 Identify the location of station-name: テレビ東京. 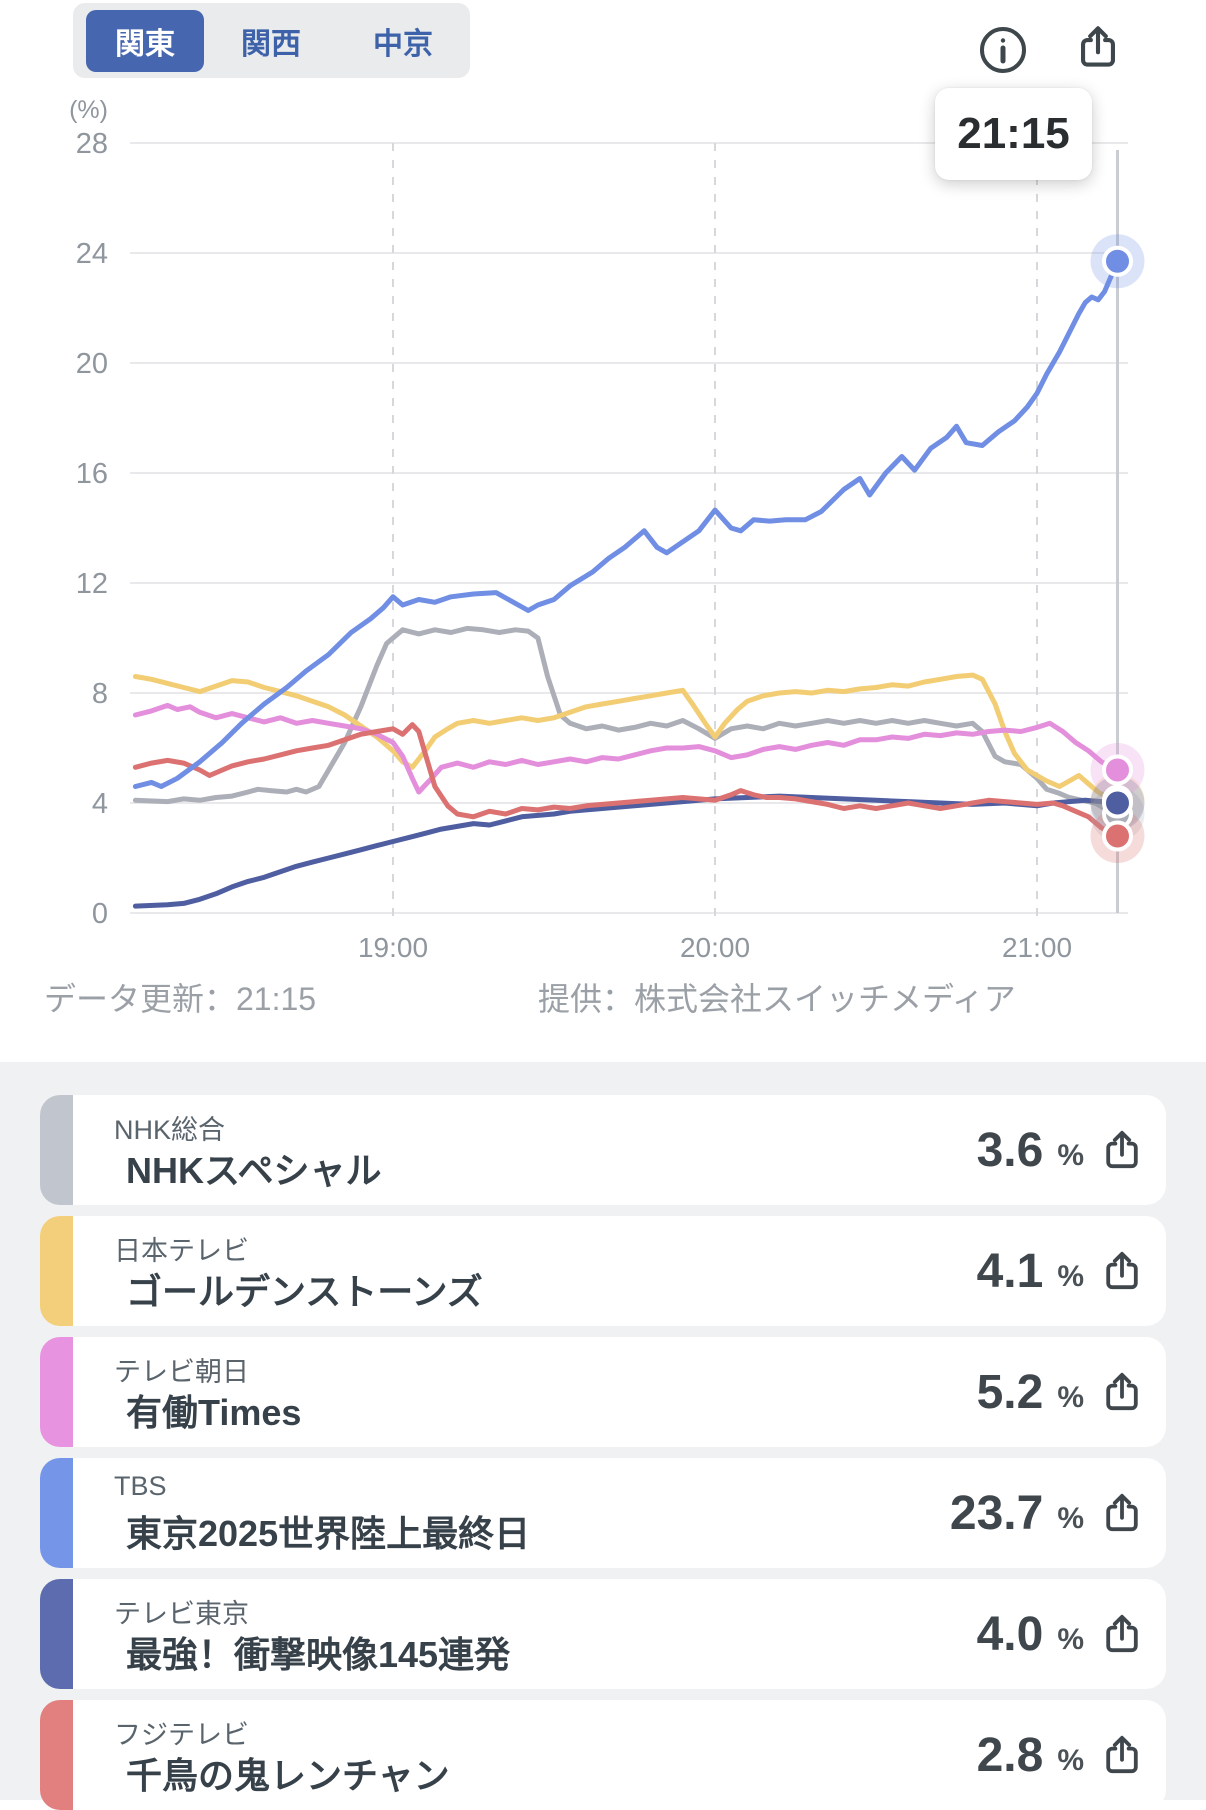
(181, 1614).